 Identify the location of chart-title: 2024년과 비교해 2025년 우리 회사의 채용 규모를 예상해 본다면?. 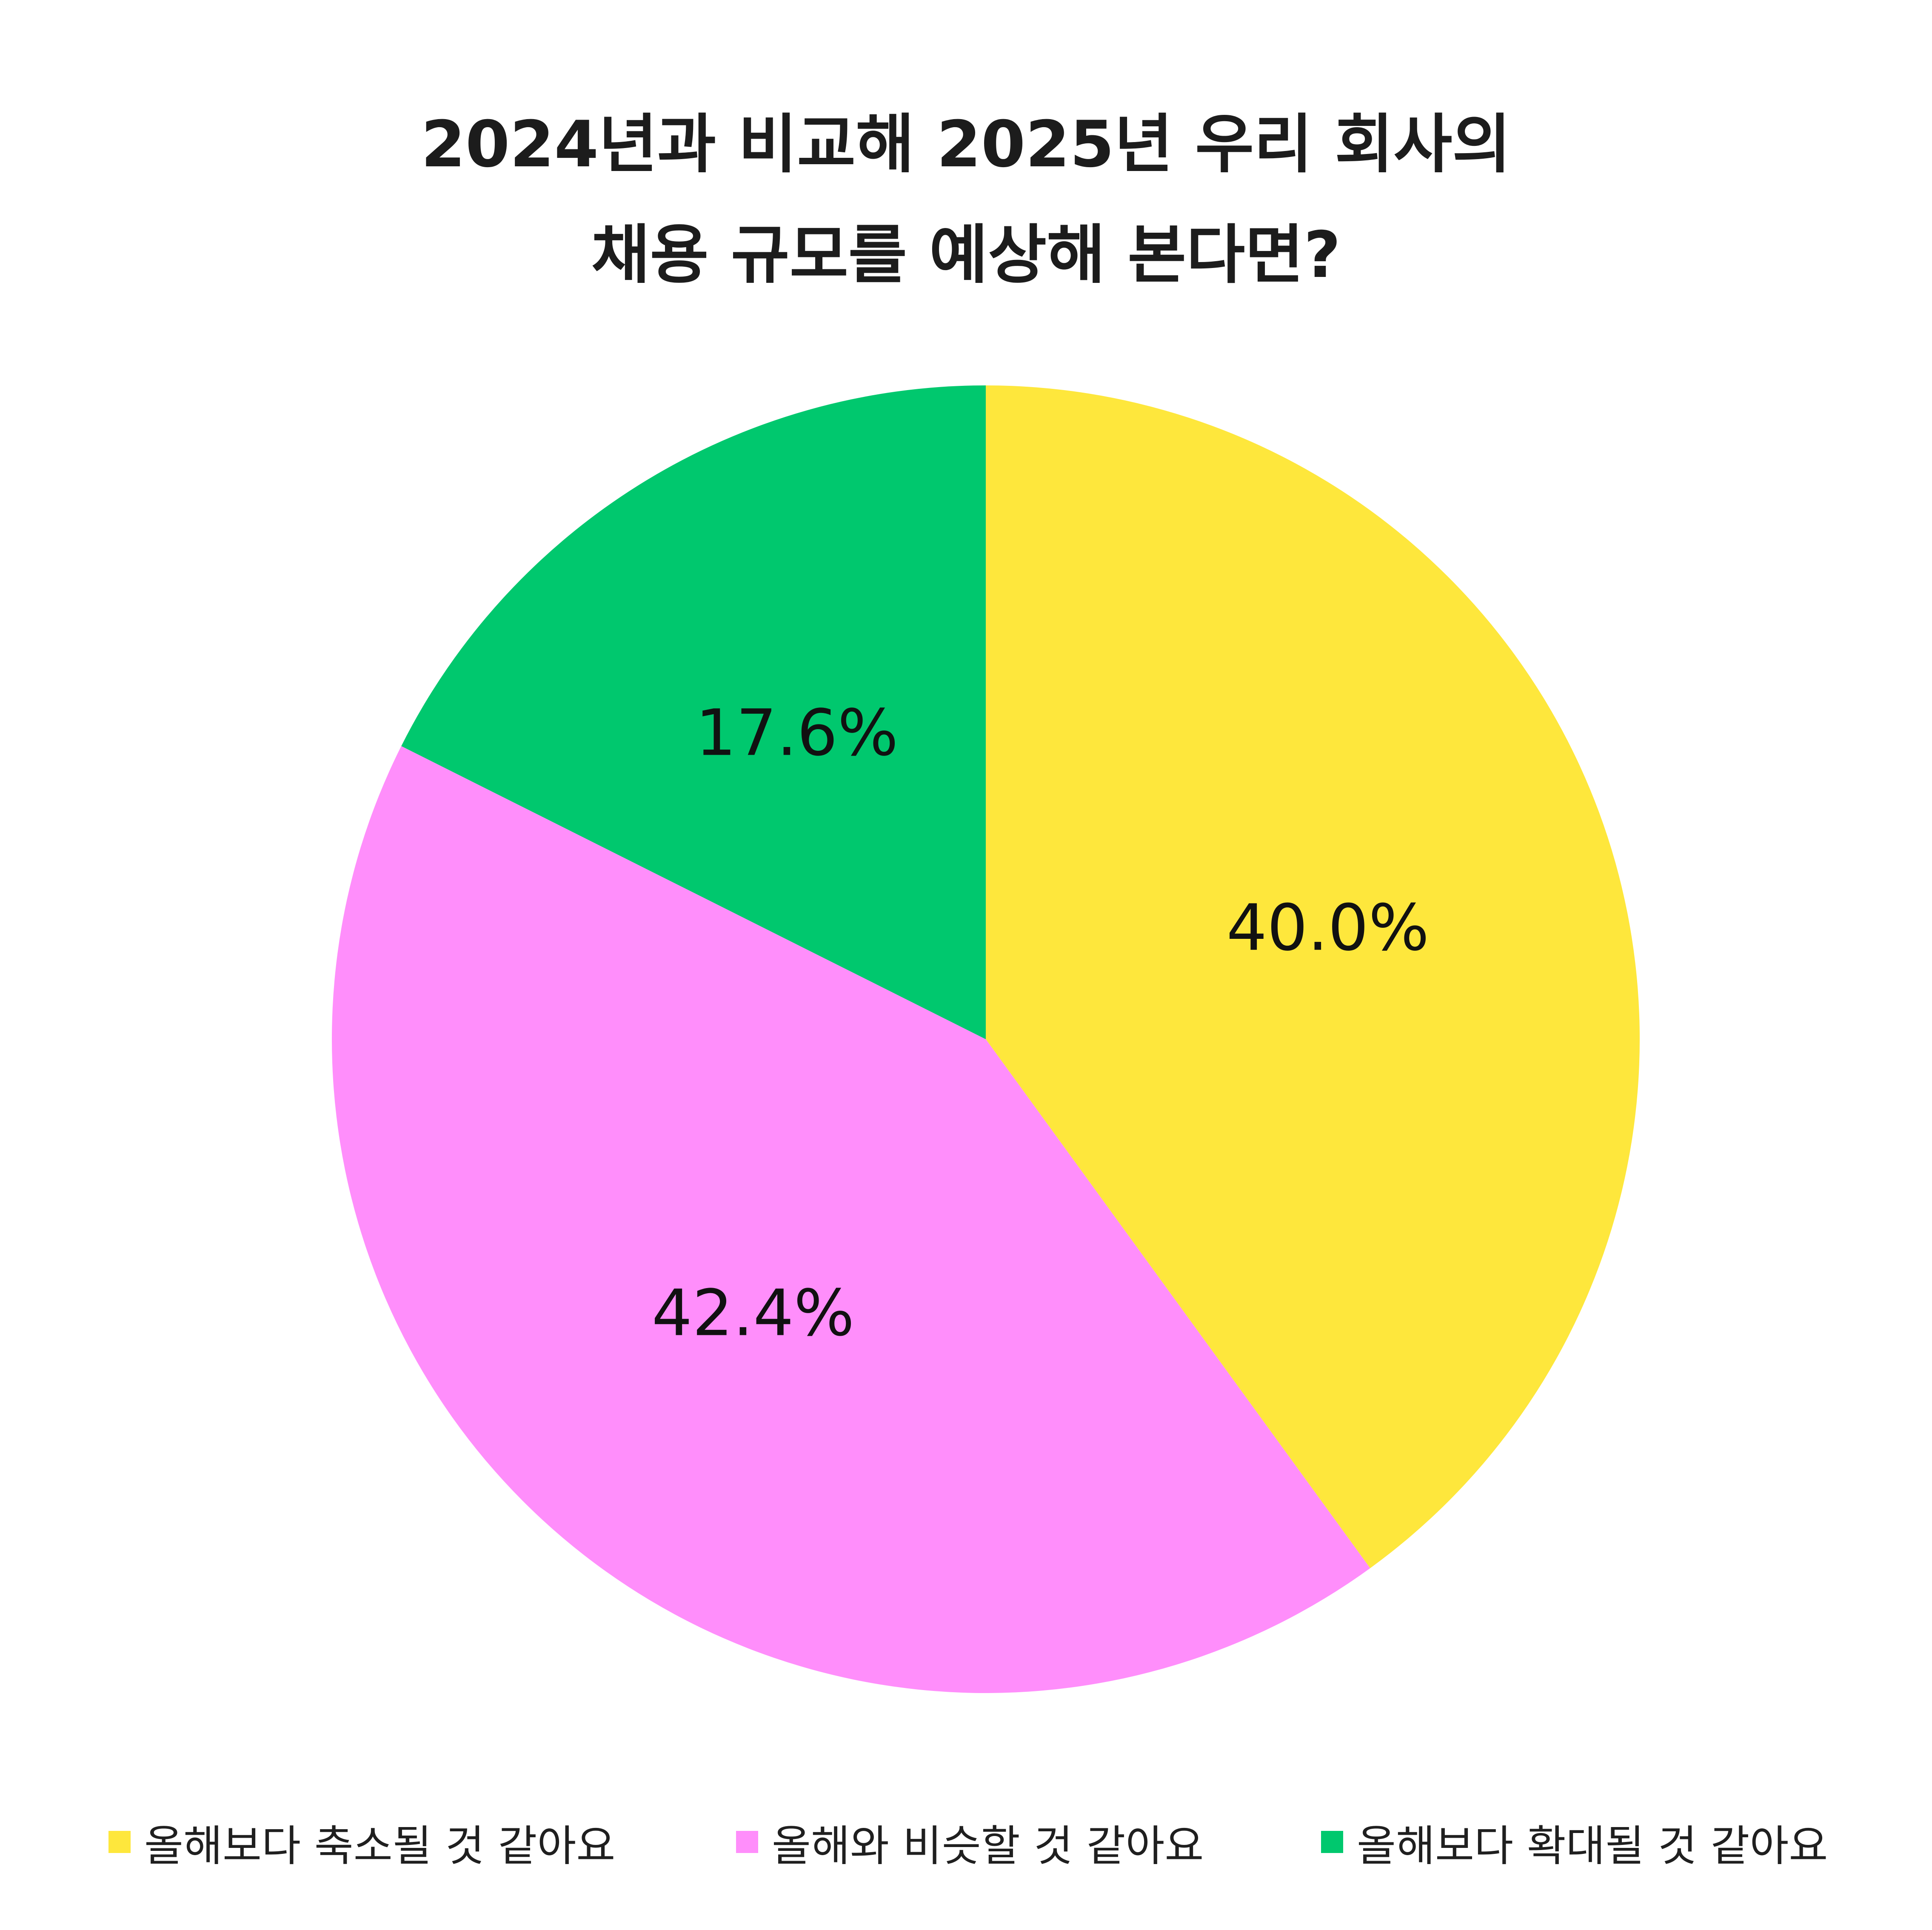
(966, 200).